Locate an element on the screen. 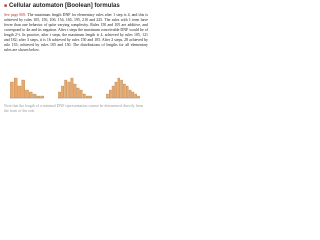  title-text: Cellular automaton [Boolean] formulas is located at coordinates (64, 6).